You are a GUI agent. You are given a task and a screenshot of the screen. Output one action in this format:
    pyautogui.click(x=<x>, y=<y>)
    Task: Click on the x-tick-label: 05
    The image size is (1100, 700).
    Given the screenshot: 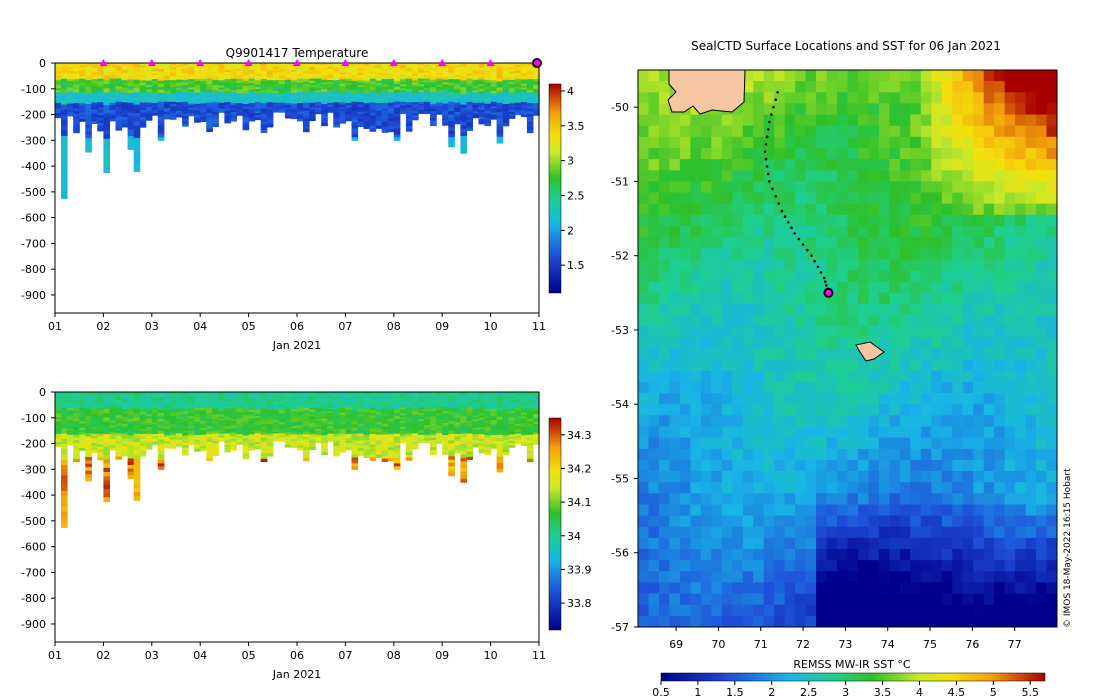 What is the action you would take?
    pyautogui.click(x=249, y=655)
    